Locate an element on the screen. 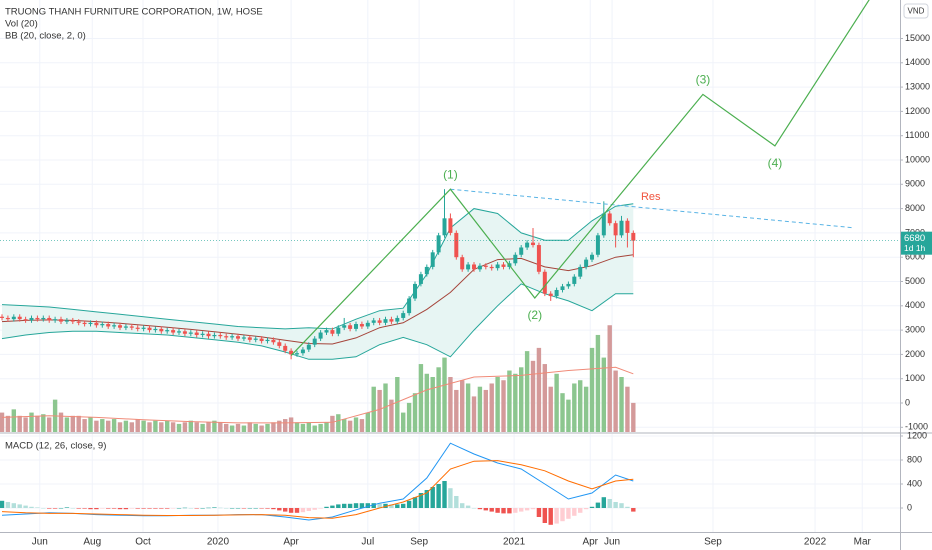  x-tick-label: 2022 is located at coordinates (815, 542).